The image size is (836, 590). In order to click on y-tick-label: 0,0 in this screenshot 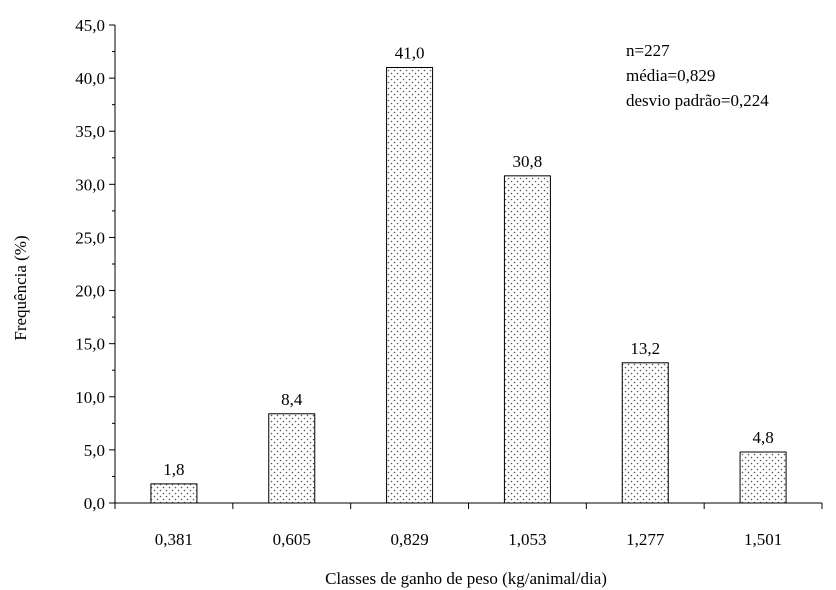, I will do `click(94, 503)`.